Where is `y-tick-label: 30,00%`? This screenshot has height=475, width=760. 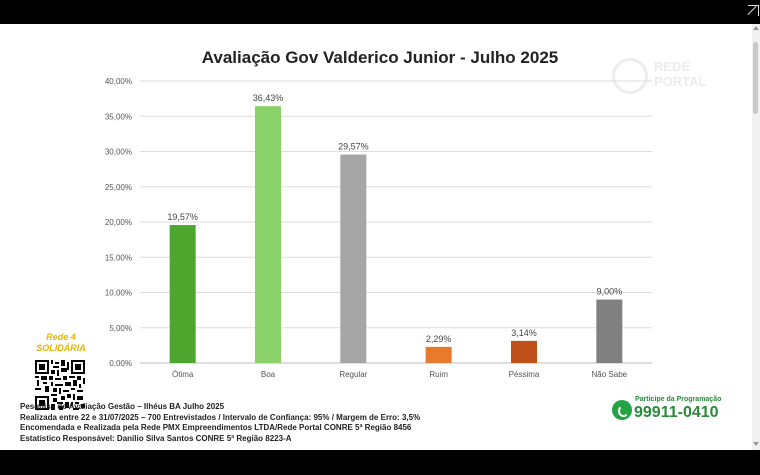 y-tick-label: 30,00% is located at coordinates (118, 152).